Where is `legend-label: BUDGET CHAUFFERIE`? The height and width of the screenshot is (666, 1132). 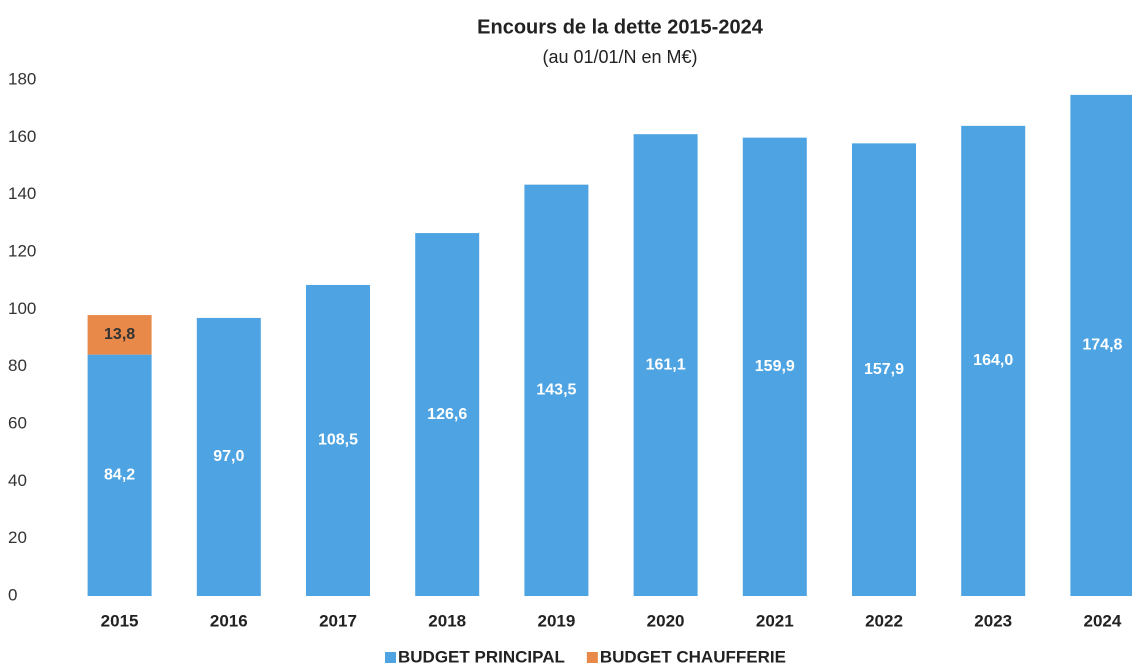 legend-label: BUDGET CHAUFFERIE is located at coordinates (693, 656).